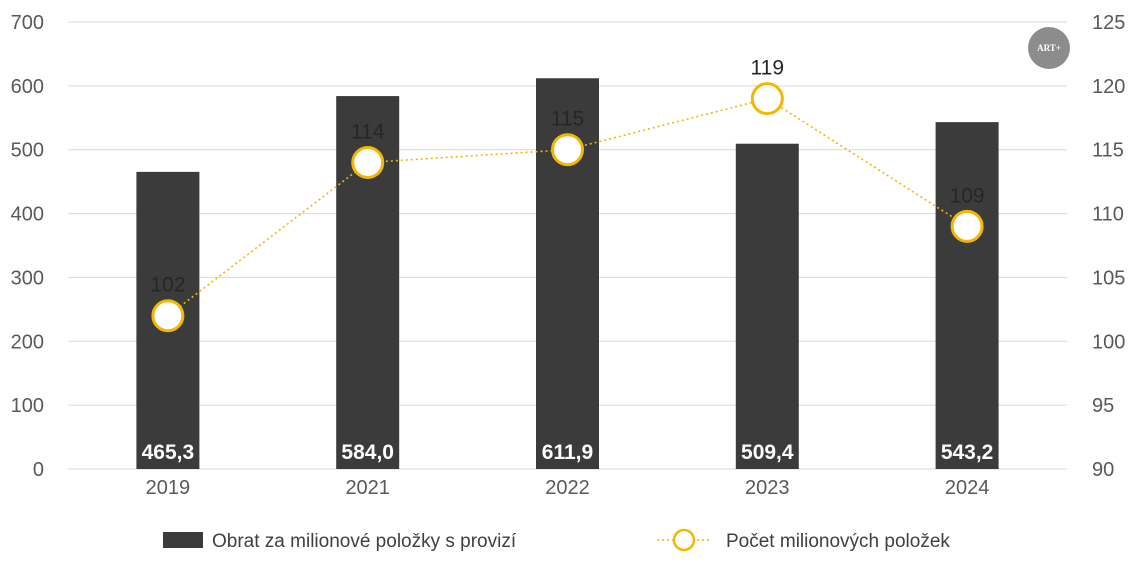 This screenshot has width=1135, height=567. Describe the element at coordinates (38, 470) in the screenshot. I see `left-tick-label: 0` at that location.